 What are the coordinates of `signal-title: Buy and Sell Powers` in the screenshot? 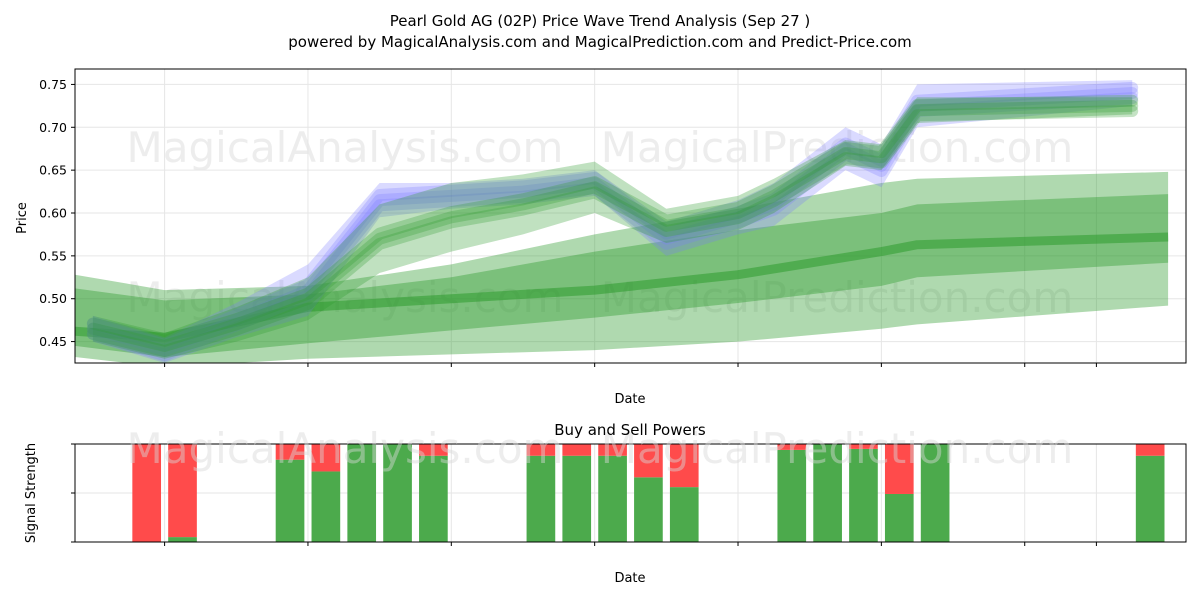 It's located at (630, 430).